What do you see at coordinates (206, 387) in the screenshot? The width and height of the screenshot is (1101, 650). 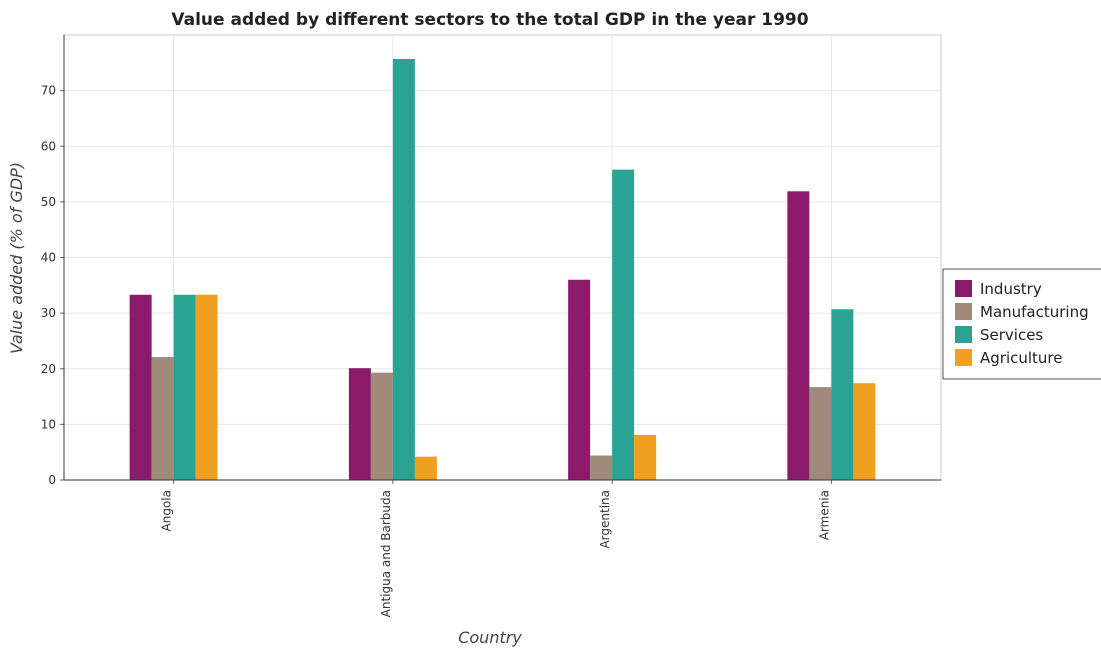 I see `bar-agriculture-angola` at bounding box center [206, 387].